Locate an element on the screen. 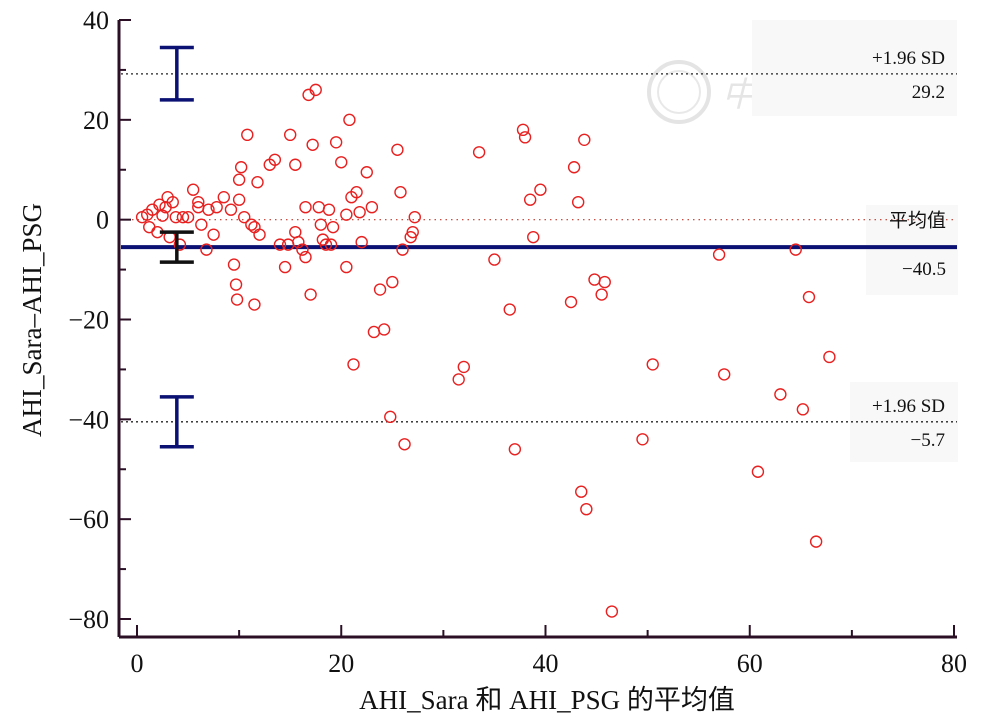 This screenshot has height=723, width=988. lower-limit-value: −5.7 is located at coordinates (928, 440).